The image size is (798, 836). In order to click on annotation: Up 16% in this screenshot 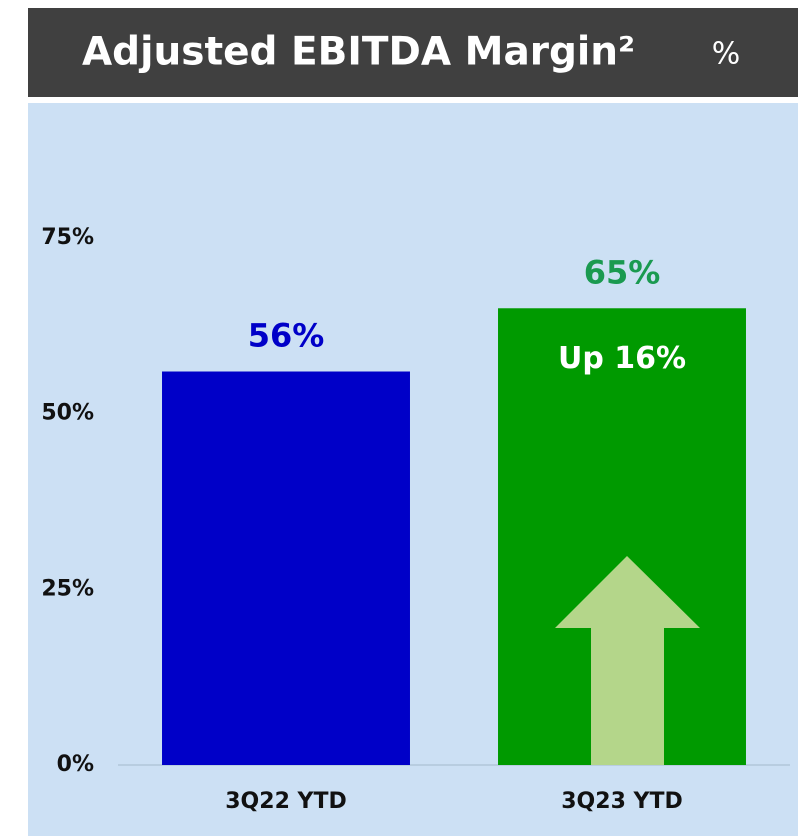, I will do `click(622, 358)`.